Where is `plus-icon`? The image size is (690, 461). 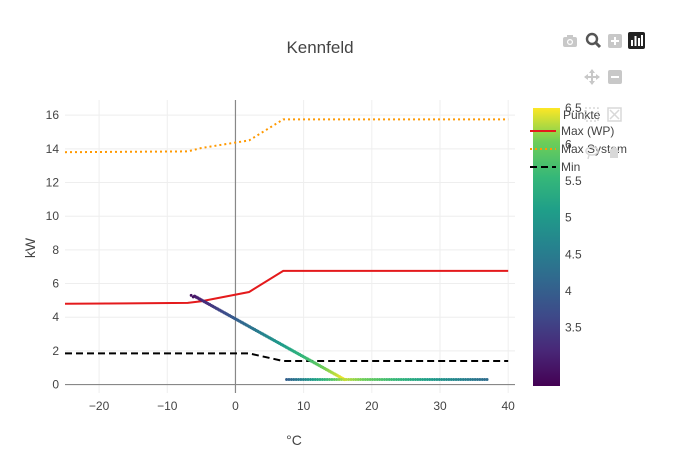
plus-icon is located at coordinates (615, 41).